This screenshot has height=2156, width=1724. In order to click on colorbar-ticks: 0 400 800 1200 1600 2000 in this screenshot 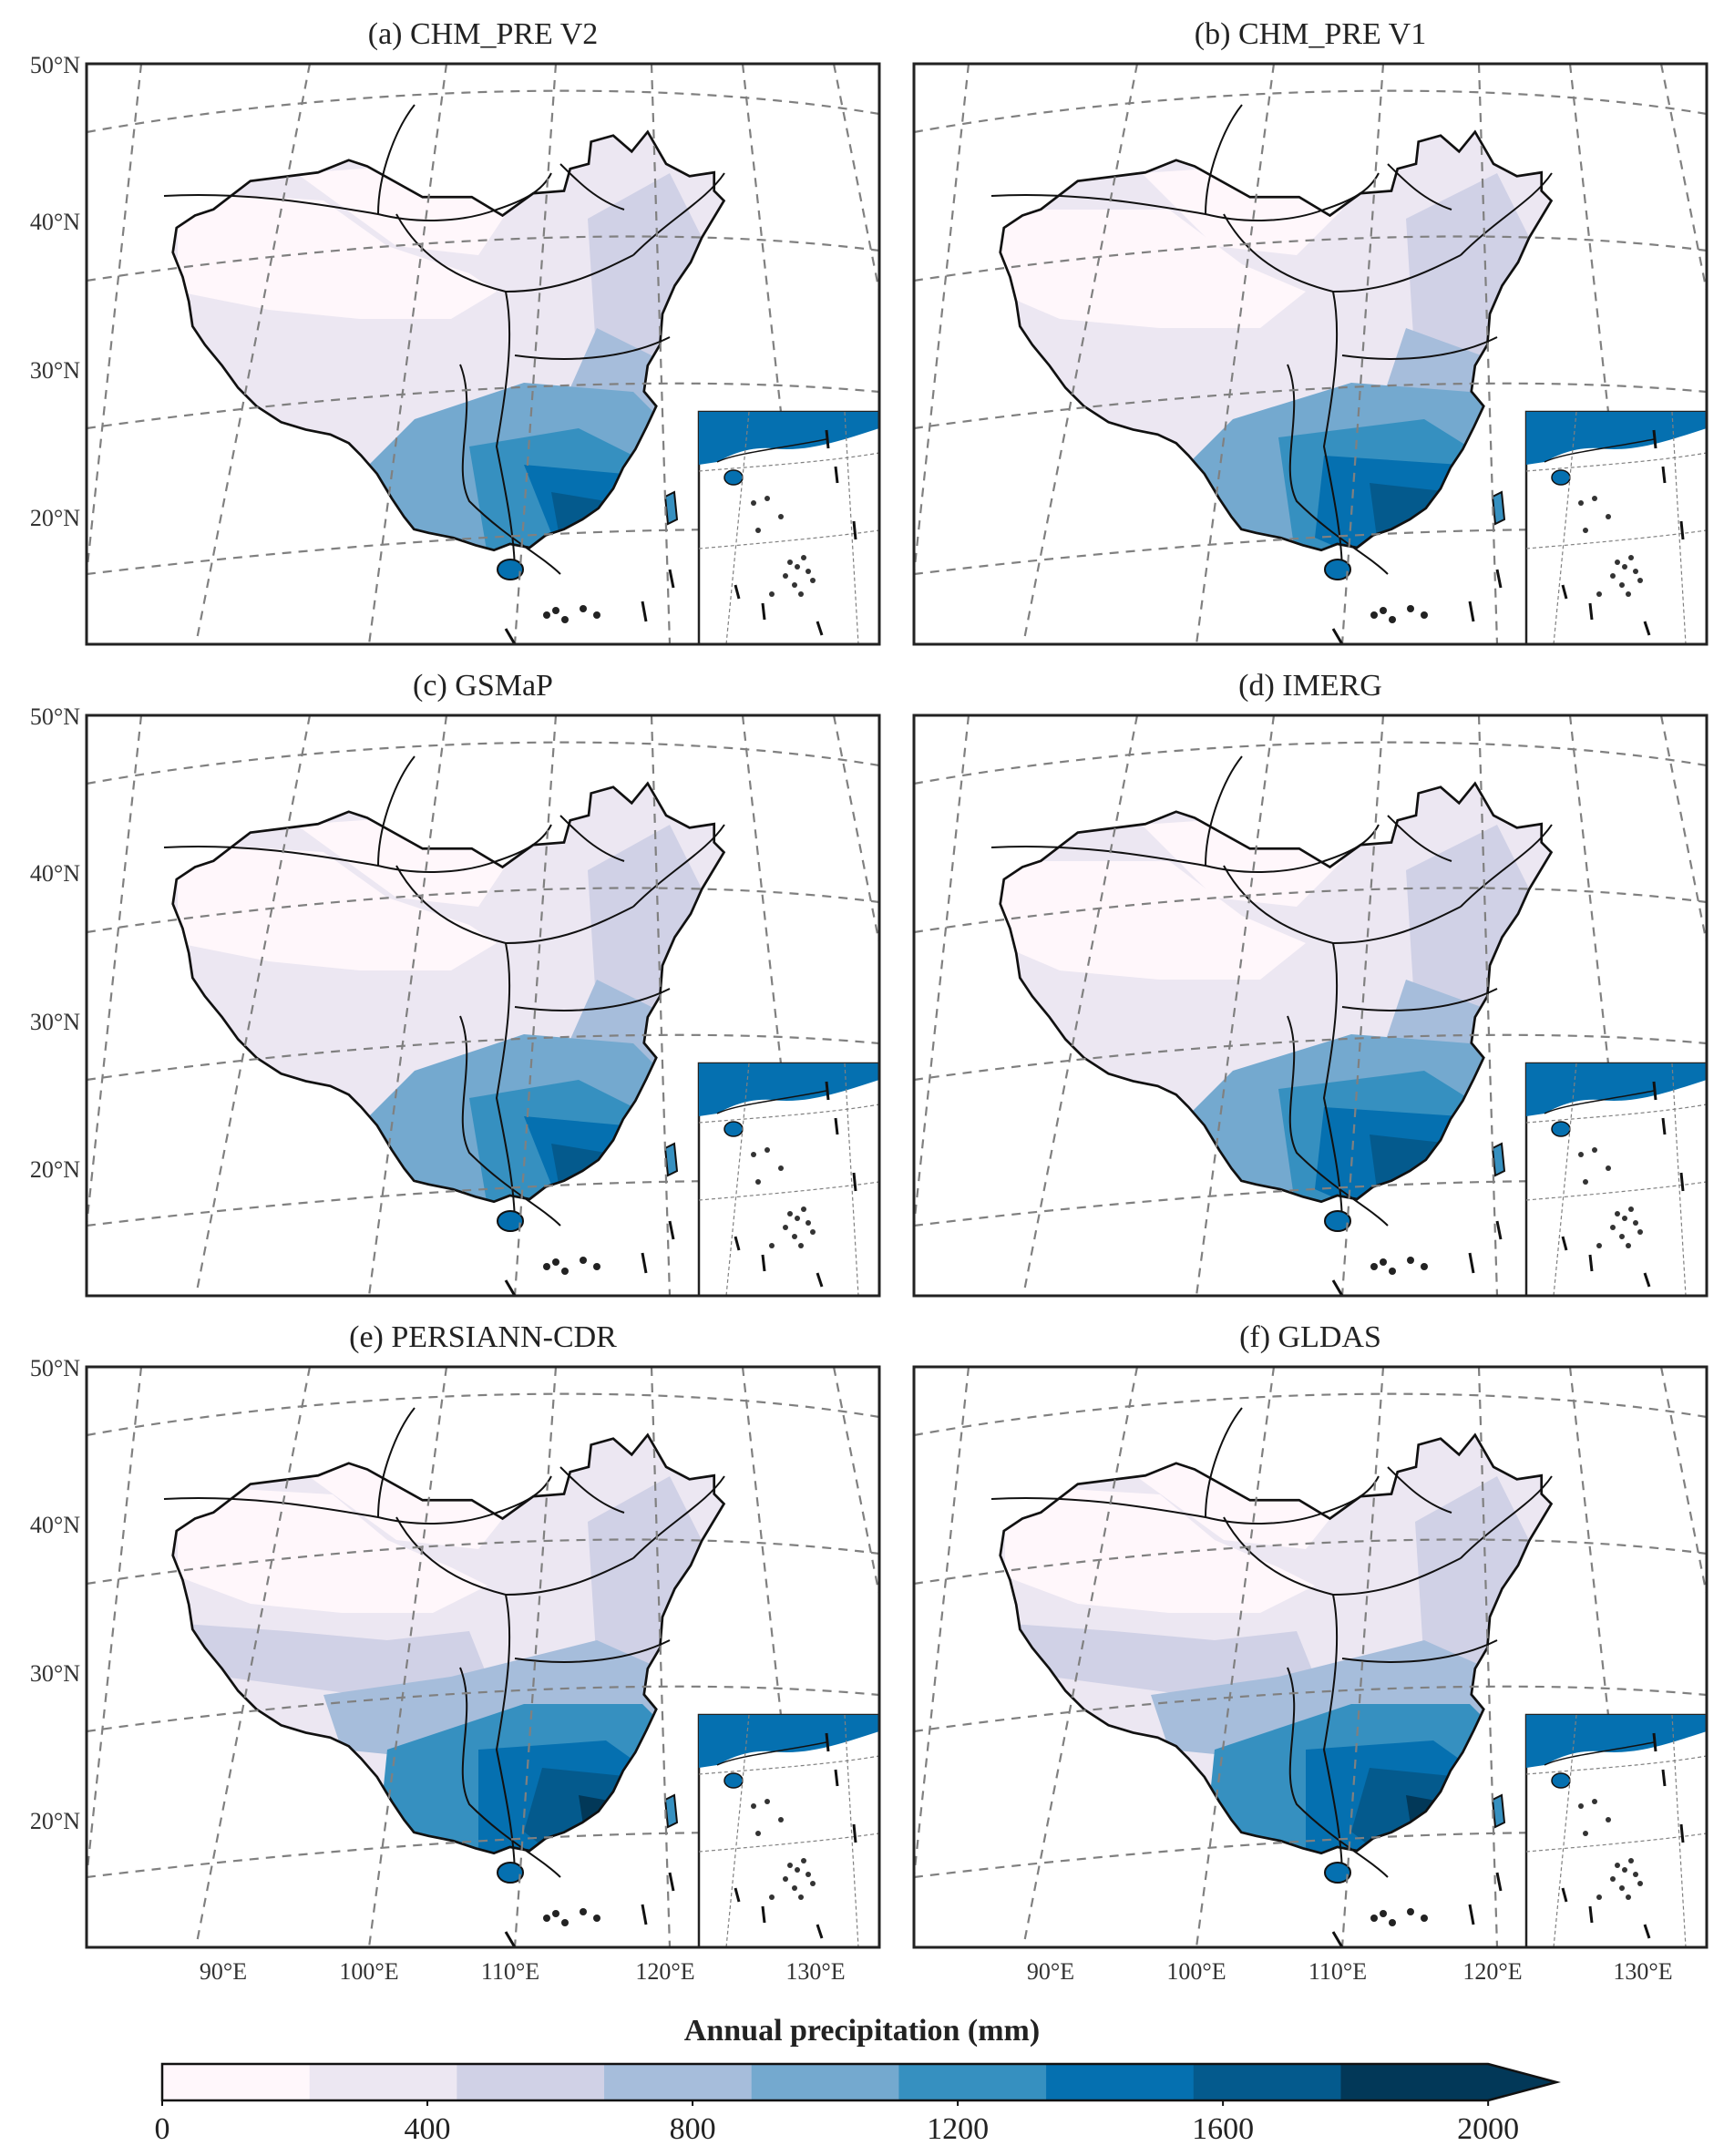, I will do `click(837, 2123)`.